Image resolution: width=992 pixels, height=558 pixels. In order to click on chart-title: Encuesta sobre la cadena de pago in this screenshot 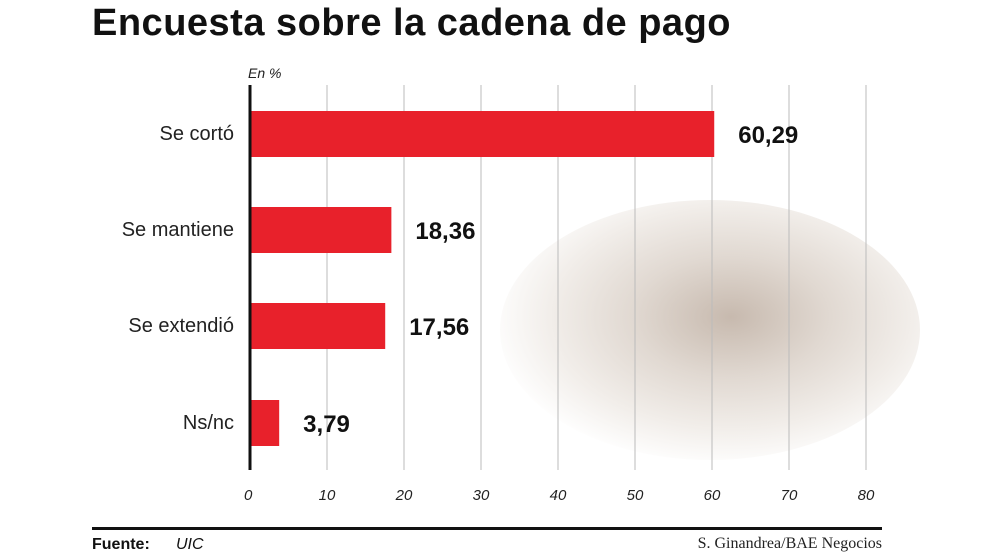, I will do `click(411, 23)`.